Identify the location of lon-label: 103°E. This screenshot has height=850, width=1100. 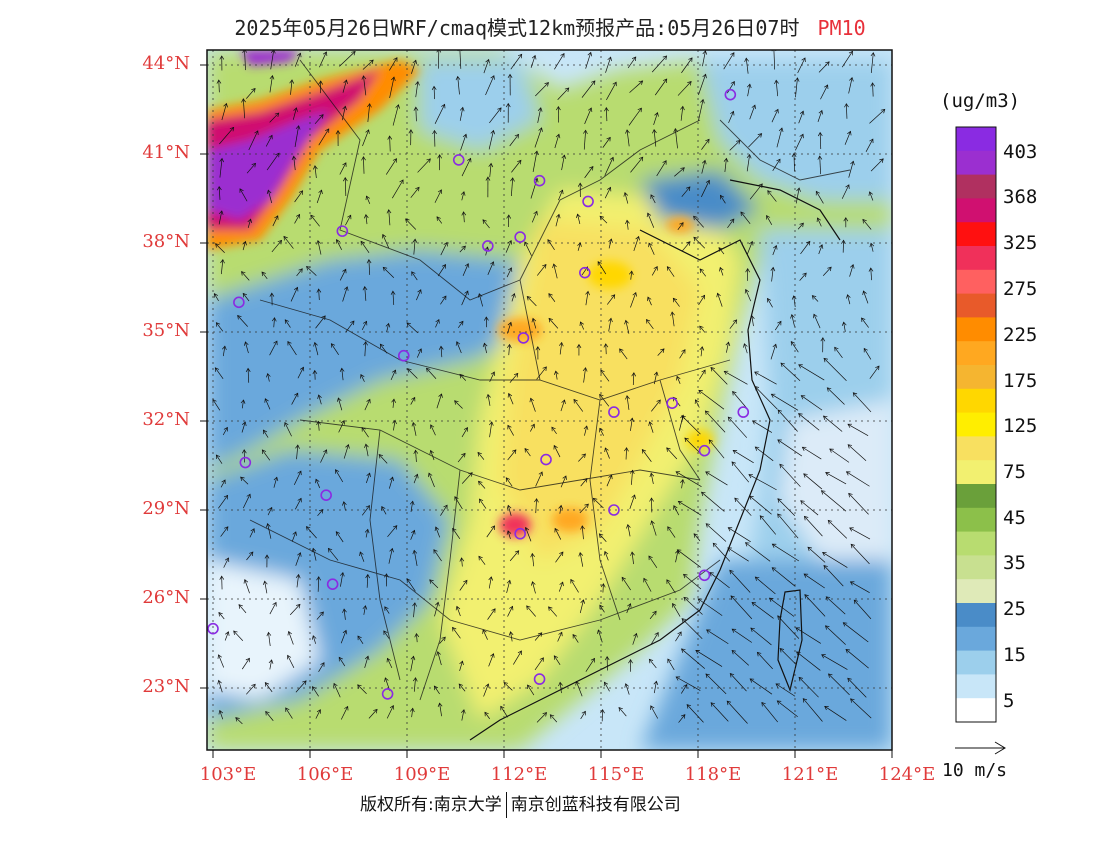
(228, 774).